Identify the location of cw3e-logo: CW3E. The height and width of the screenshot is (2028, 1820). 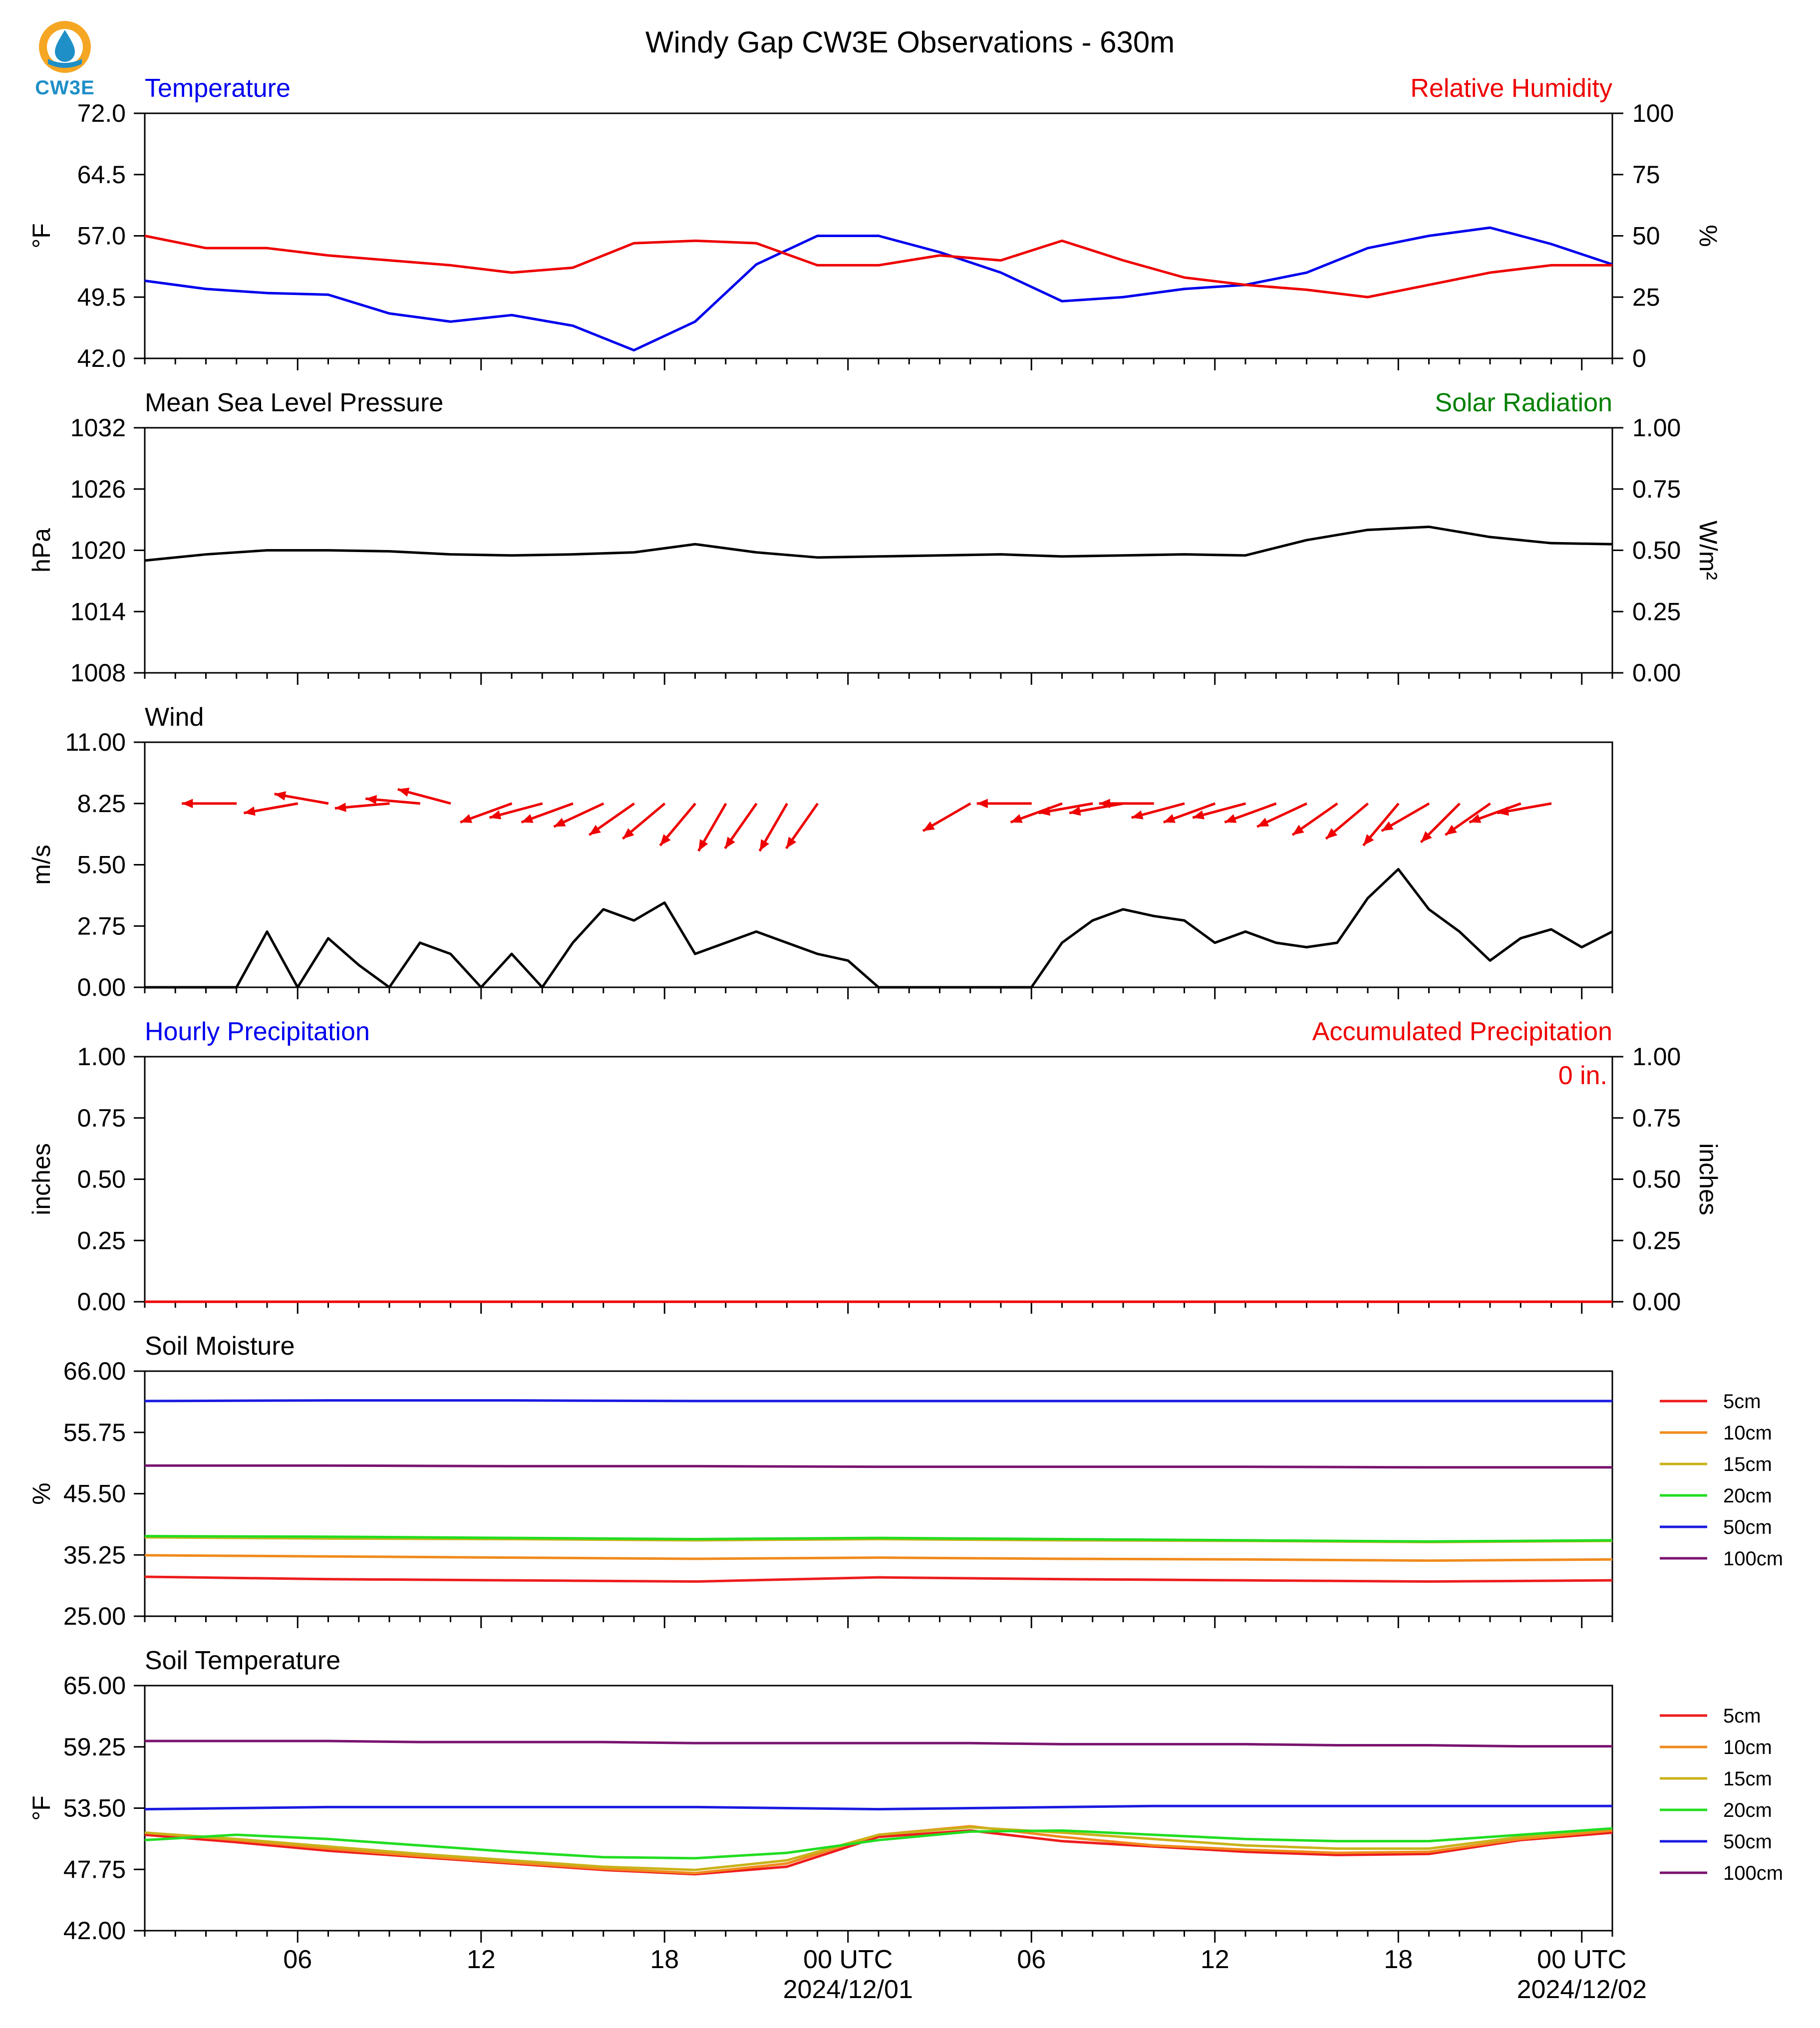
(65, 60).